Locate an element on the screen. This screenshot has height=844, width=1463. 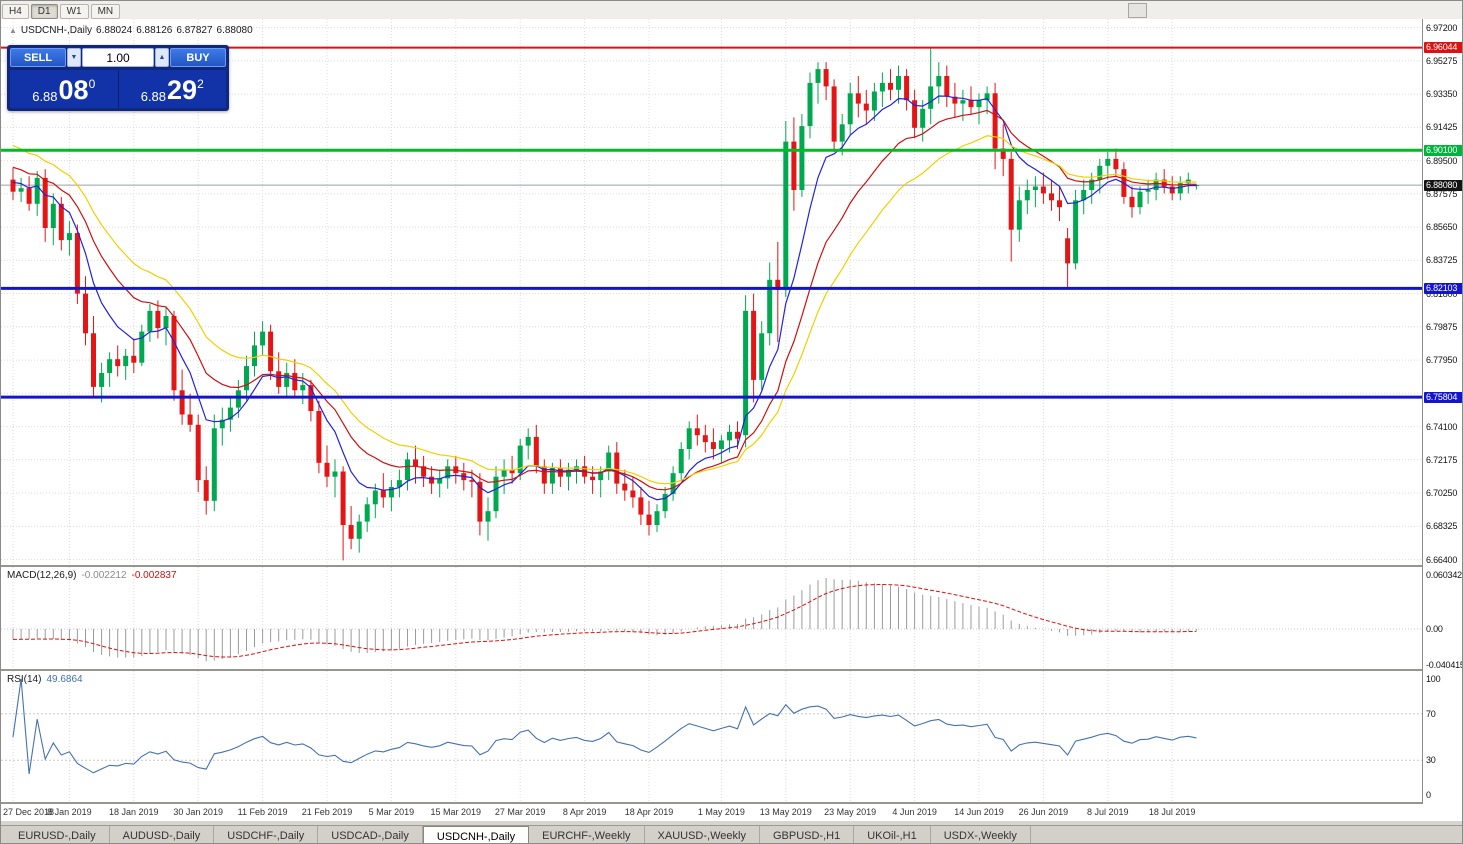
chart-symbol-label: USDCNH-,Daily is located at coordinates (56, 30).